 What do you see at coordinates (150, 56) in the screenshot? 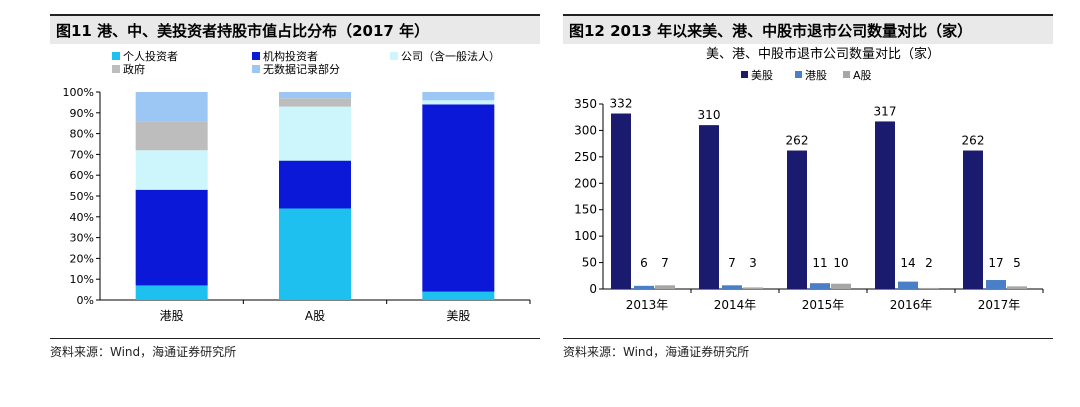
I see `legend-label: 个人投资者` at bounding box center [150, 56].